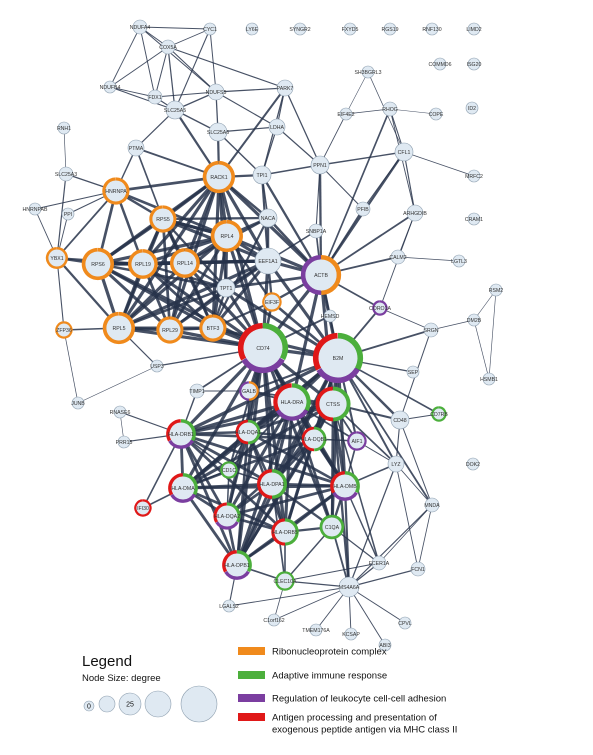  Describe the element at coordinates (263, 348) in the screenshot. I see `node-cd74: CD74` at that location.